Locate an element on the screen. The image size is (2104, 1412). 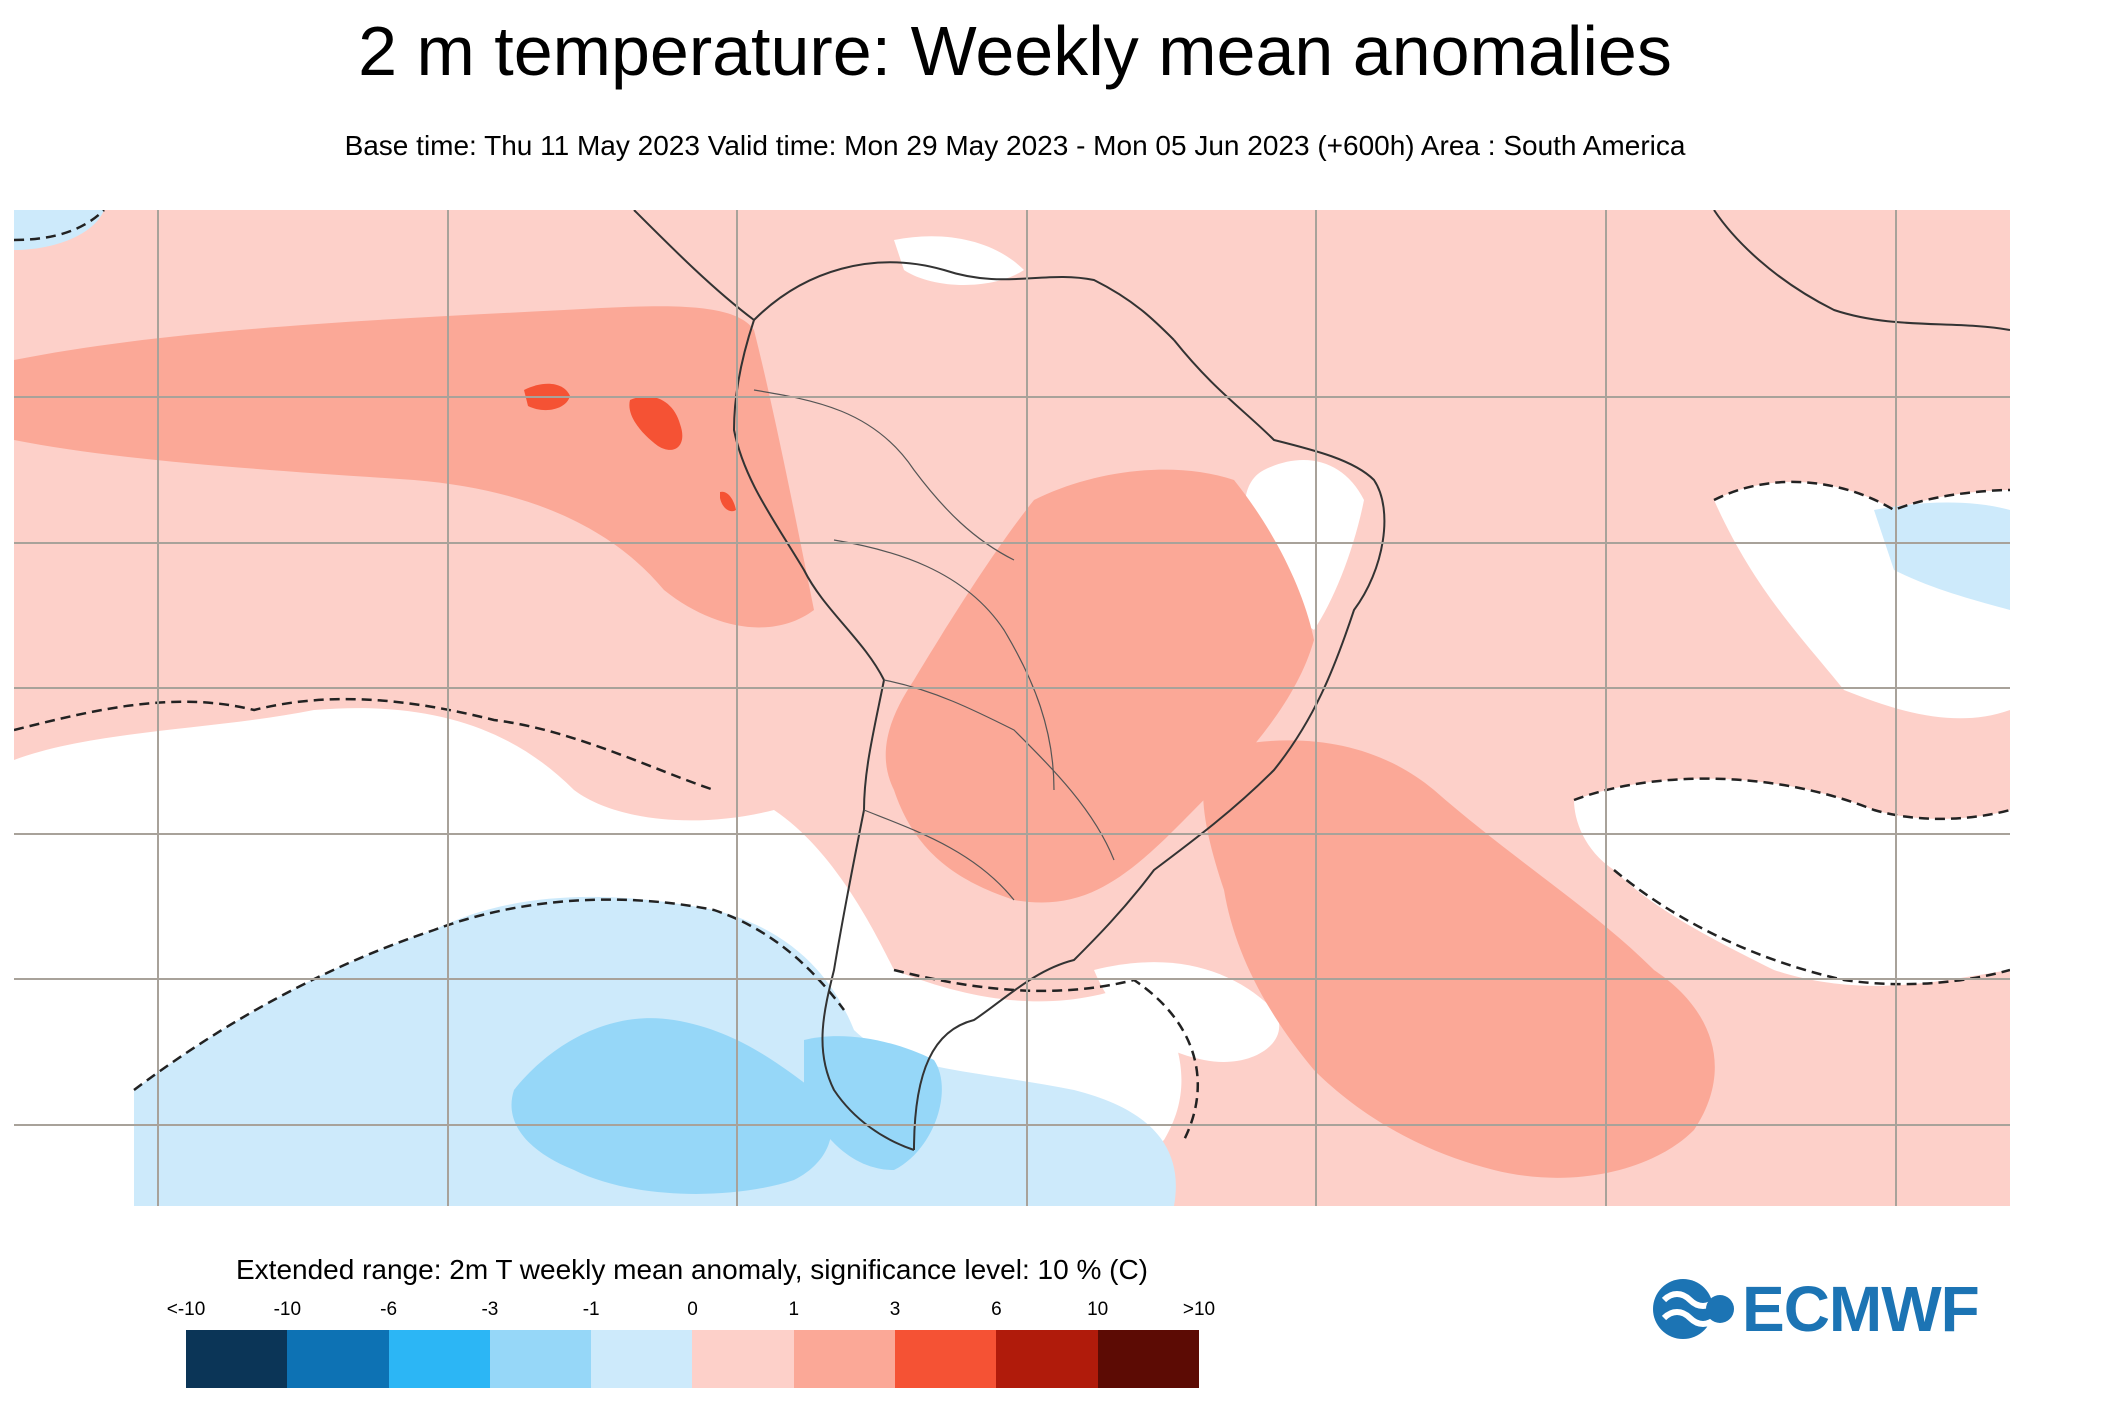
legend-tick-label: 6 is located at coordinates (996, 1309).